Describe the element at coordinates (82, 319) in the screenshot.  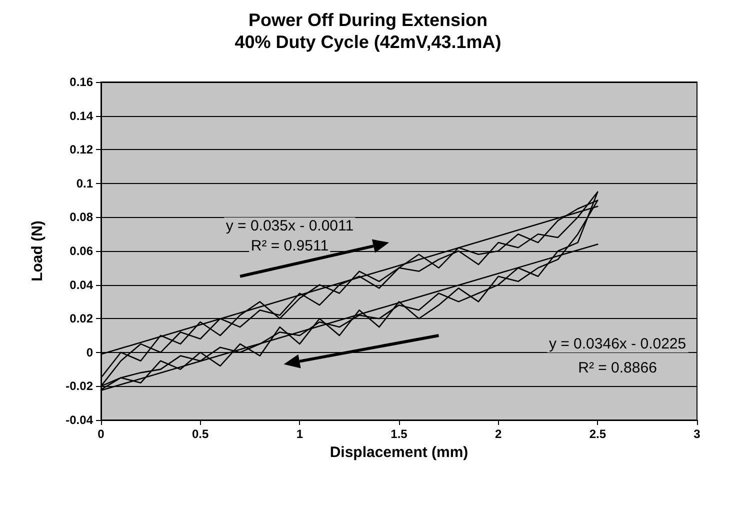
I see `y-tick-label: 0.02` at that location.